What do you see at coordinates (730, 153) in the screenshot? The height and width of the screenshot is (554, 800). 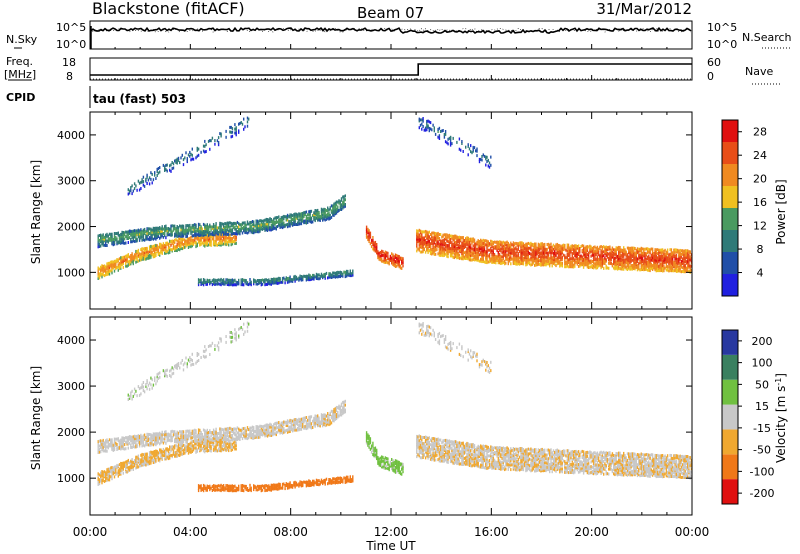 I see `power-colorbar-swatch` at bounding box center [730, 153].